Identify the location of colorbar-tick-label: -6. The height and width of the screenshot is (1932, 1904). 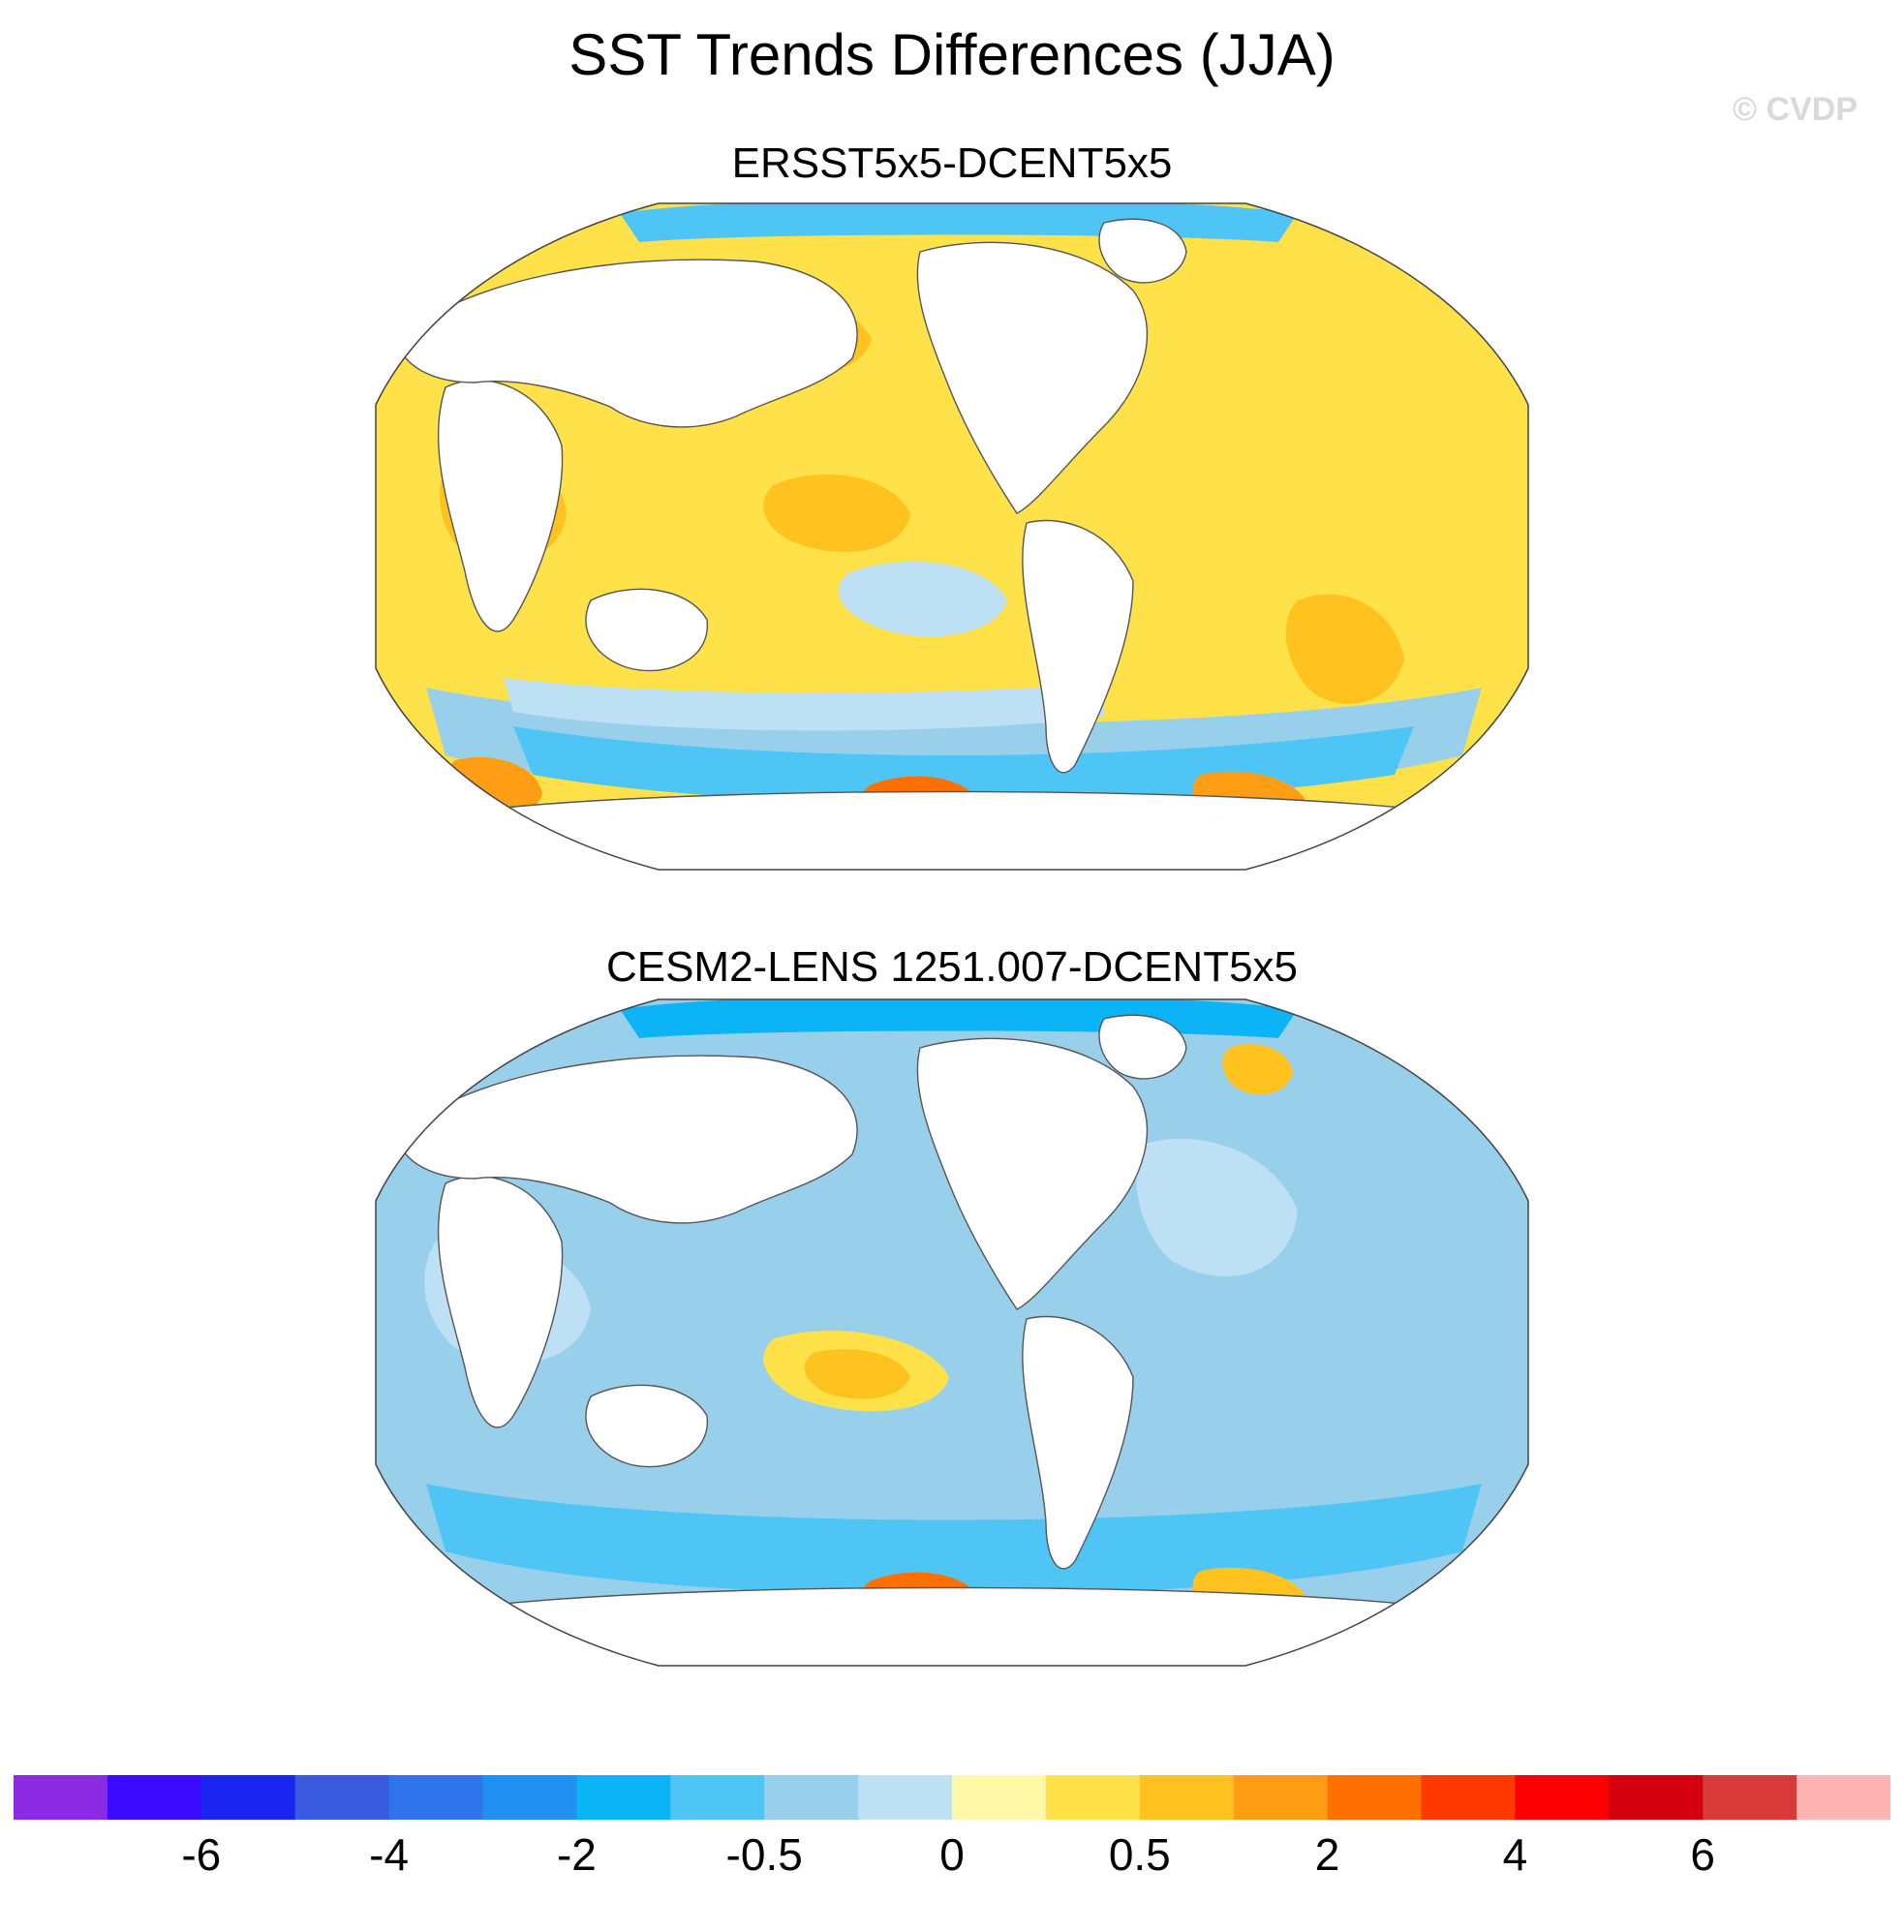
(202, 1854).